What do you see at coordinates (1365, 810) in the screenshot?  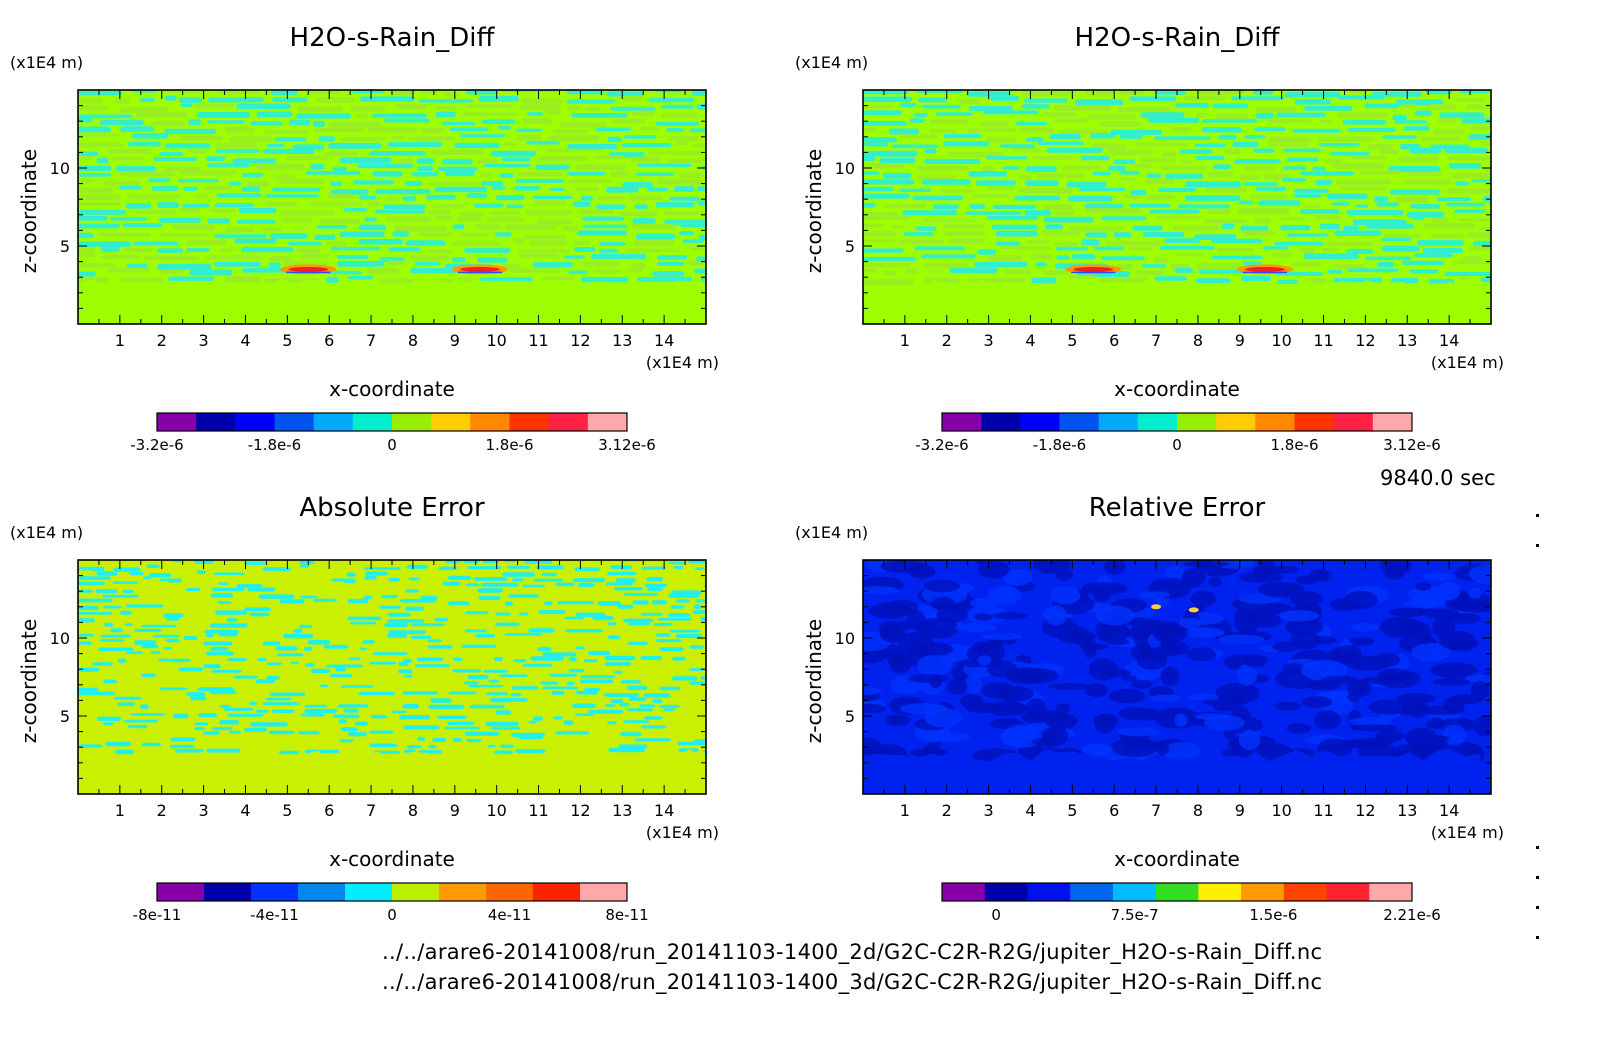 I see `x-tick-label: 12` at bounding box center [1365, 810].